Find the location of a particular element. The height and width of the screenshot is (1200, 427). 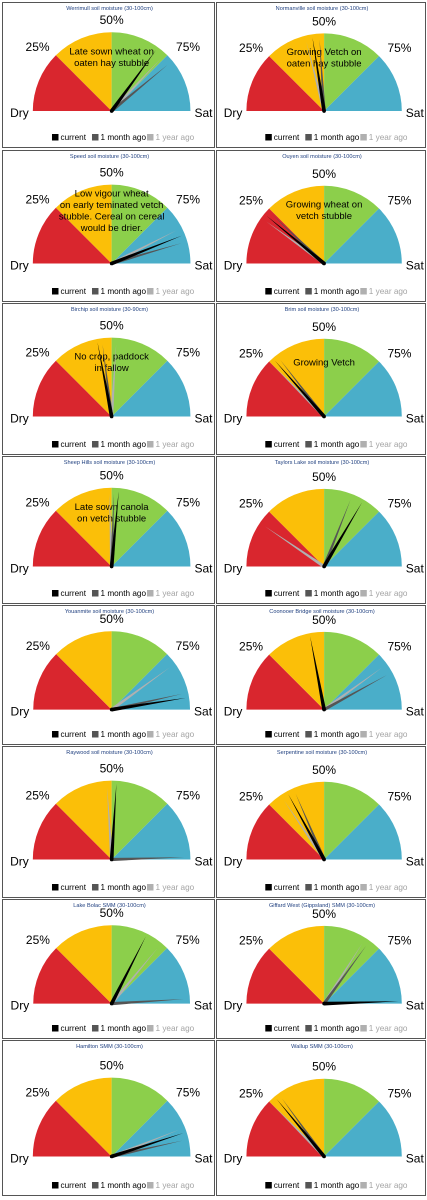

gauge-title: Taylors Lake soil moisture (30-100cm) is located at coordinates (322, 463).